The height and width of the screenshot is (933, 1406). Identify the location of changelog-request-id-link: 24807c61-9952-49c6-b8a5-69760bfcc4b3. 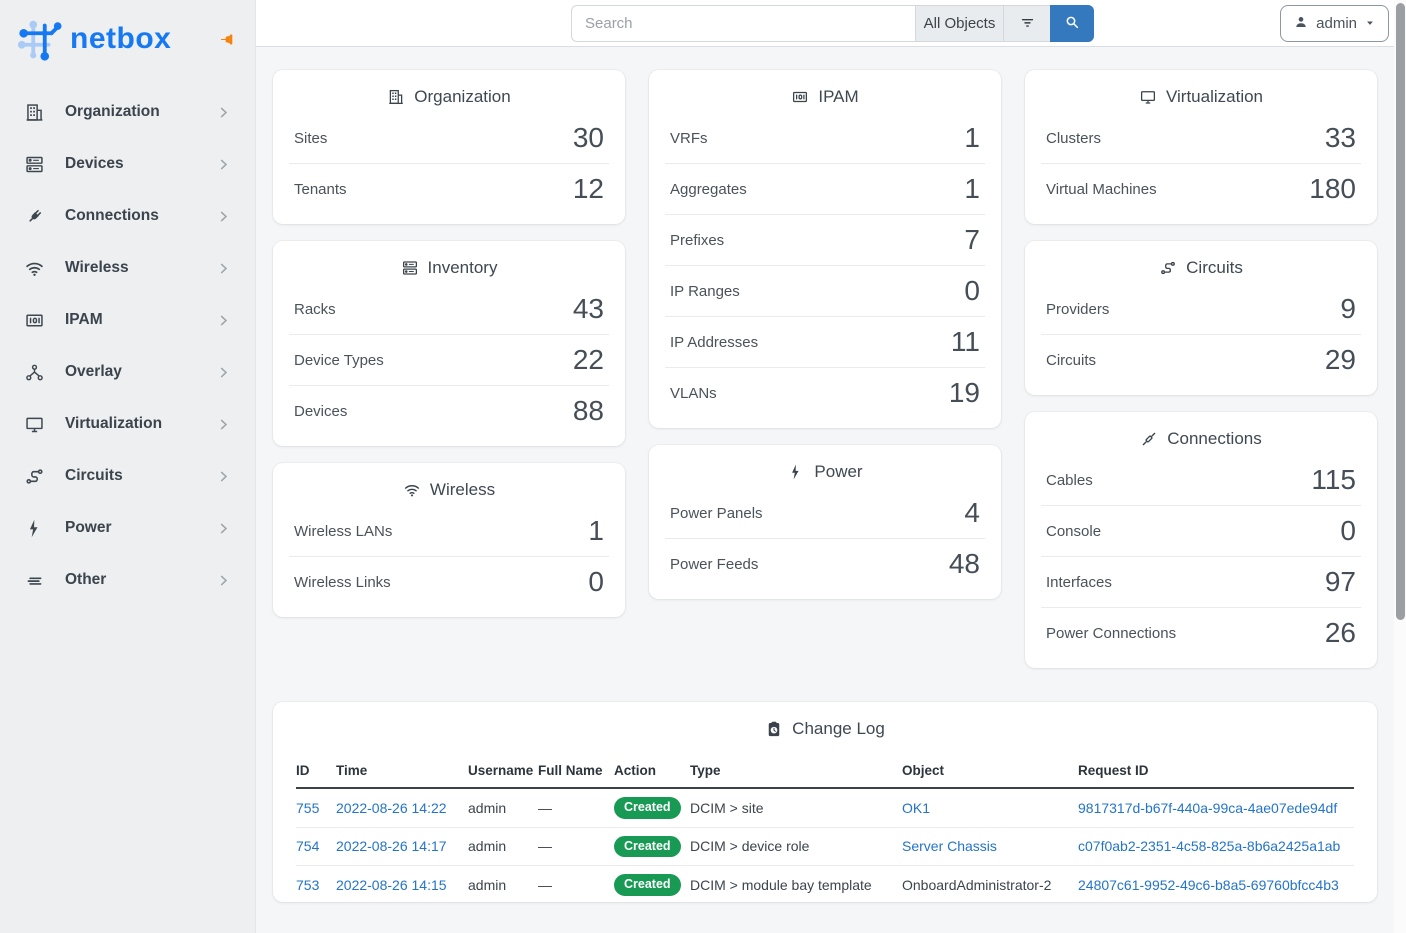
(1208, 884).